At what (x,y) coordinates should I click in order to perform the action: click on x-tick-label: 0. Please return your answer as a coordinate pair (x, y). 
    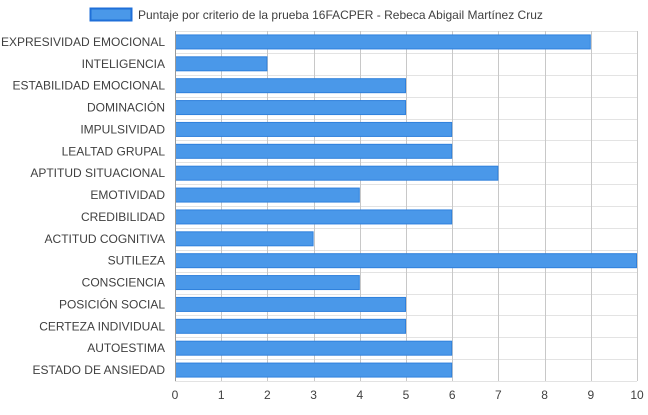
    Looking at the image, I should click on (175, 395).